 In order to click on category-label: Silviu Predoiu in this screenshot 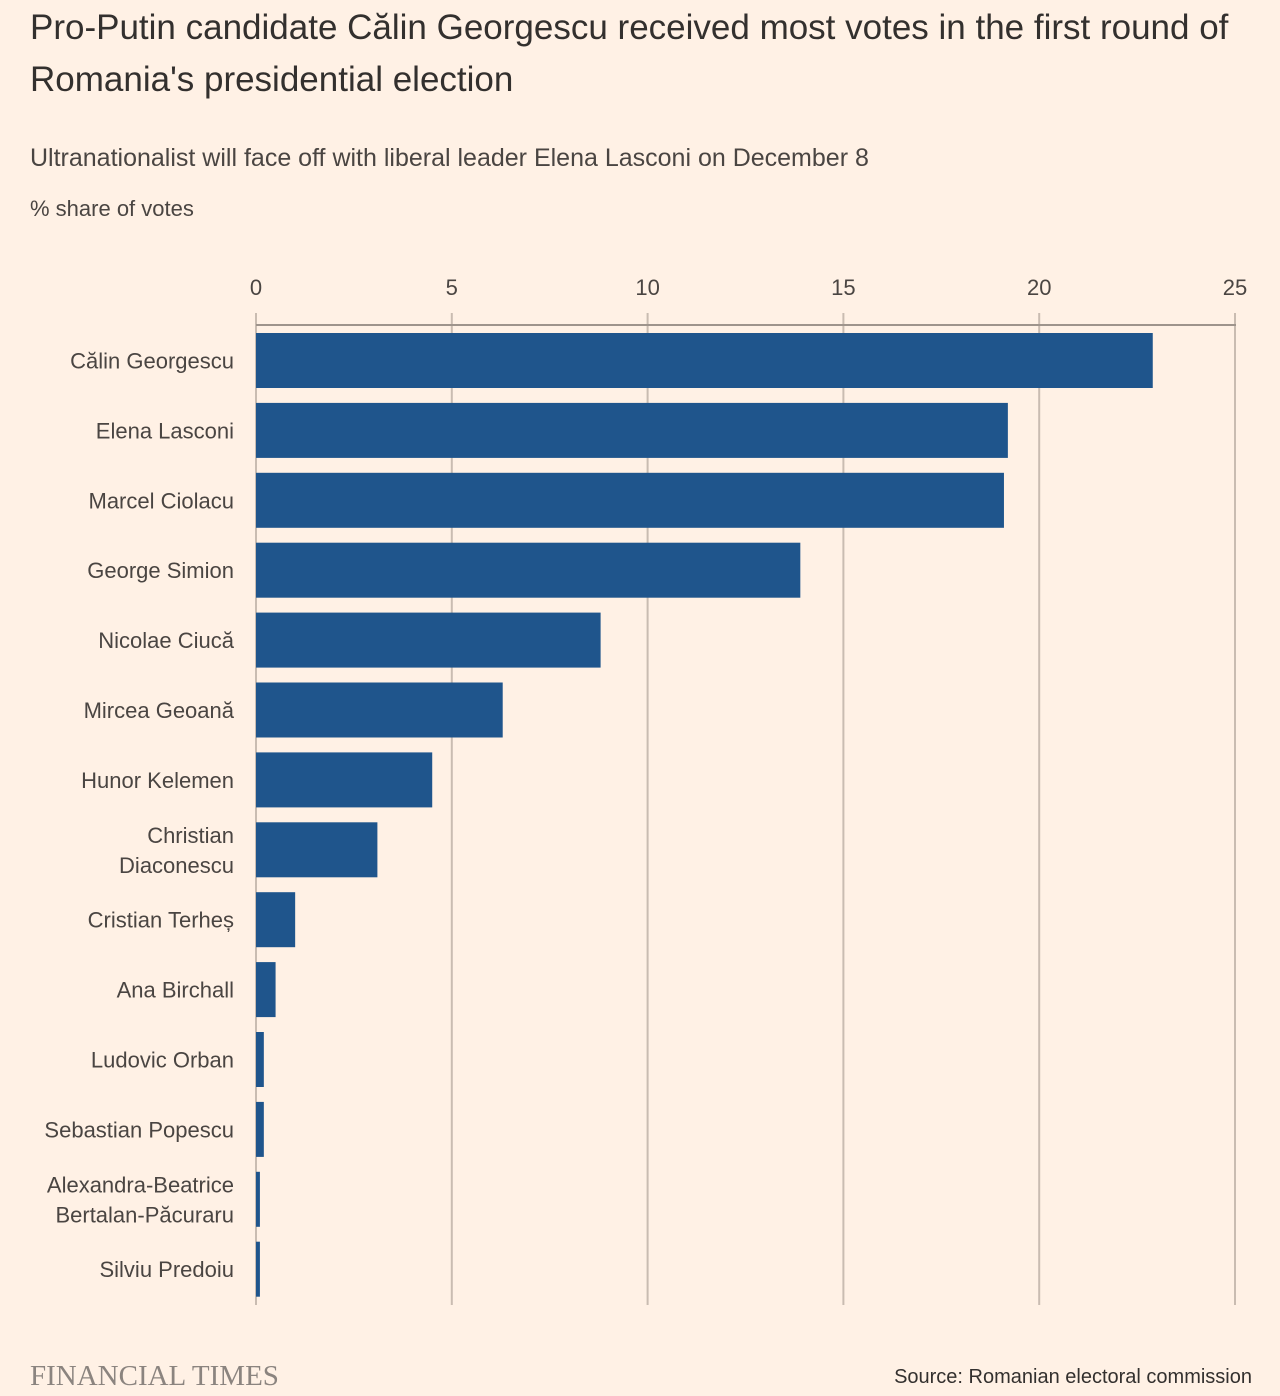, I will do `click(166, 1269)`.